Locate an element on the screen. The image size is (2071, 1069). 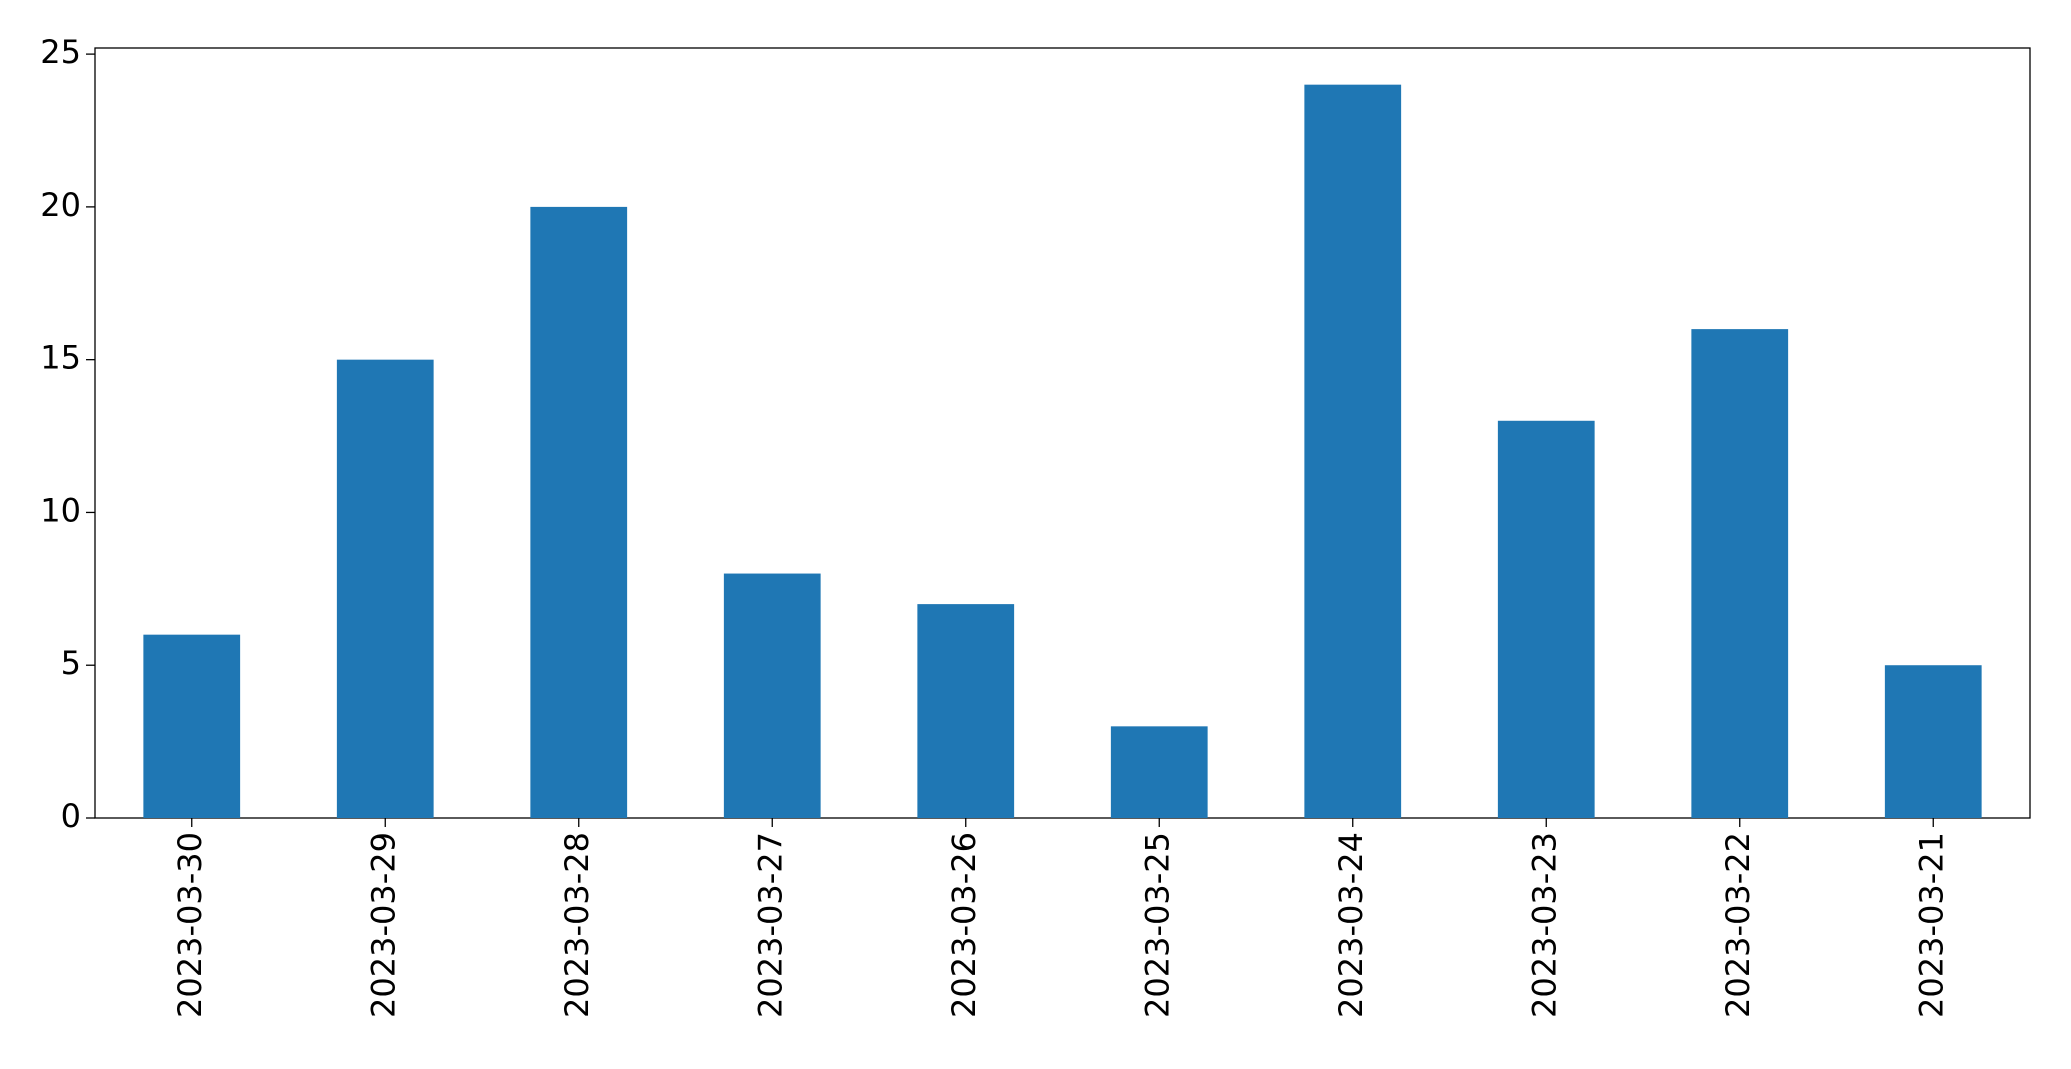
x-tick-label: 2023-03-24 is located at coordinates (1351, 925).